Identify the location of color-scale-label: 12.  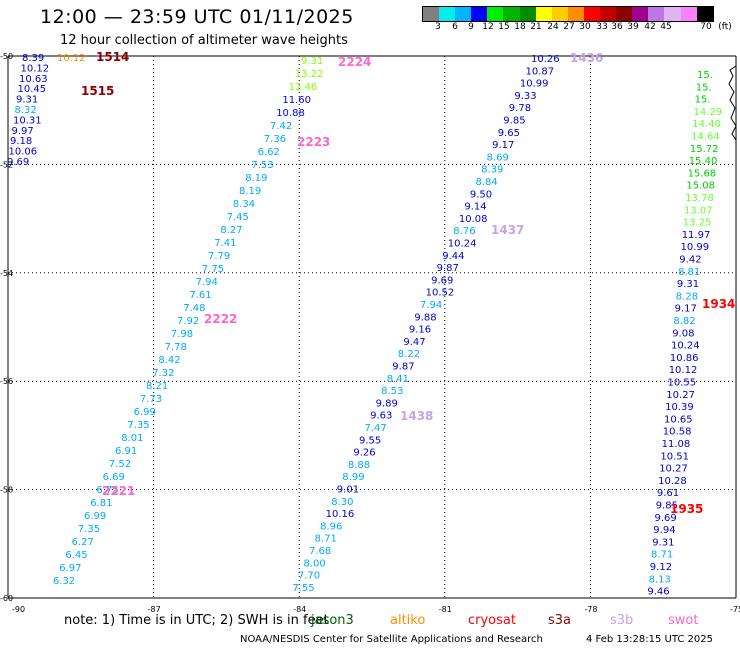
(488, 27).